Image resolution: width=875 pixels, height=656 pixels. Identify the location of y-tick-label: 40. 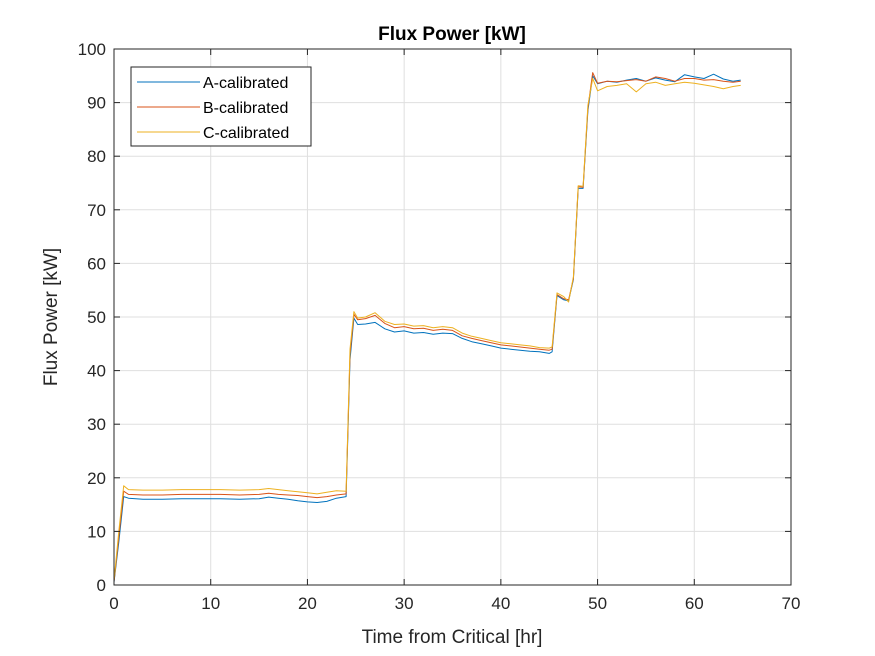
(96, 371).